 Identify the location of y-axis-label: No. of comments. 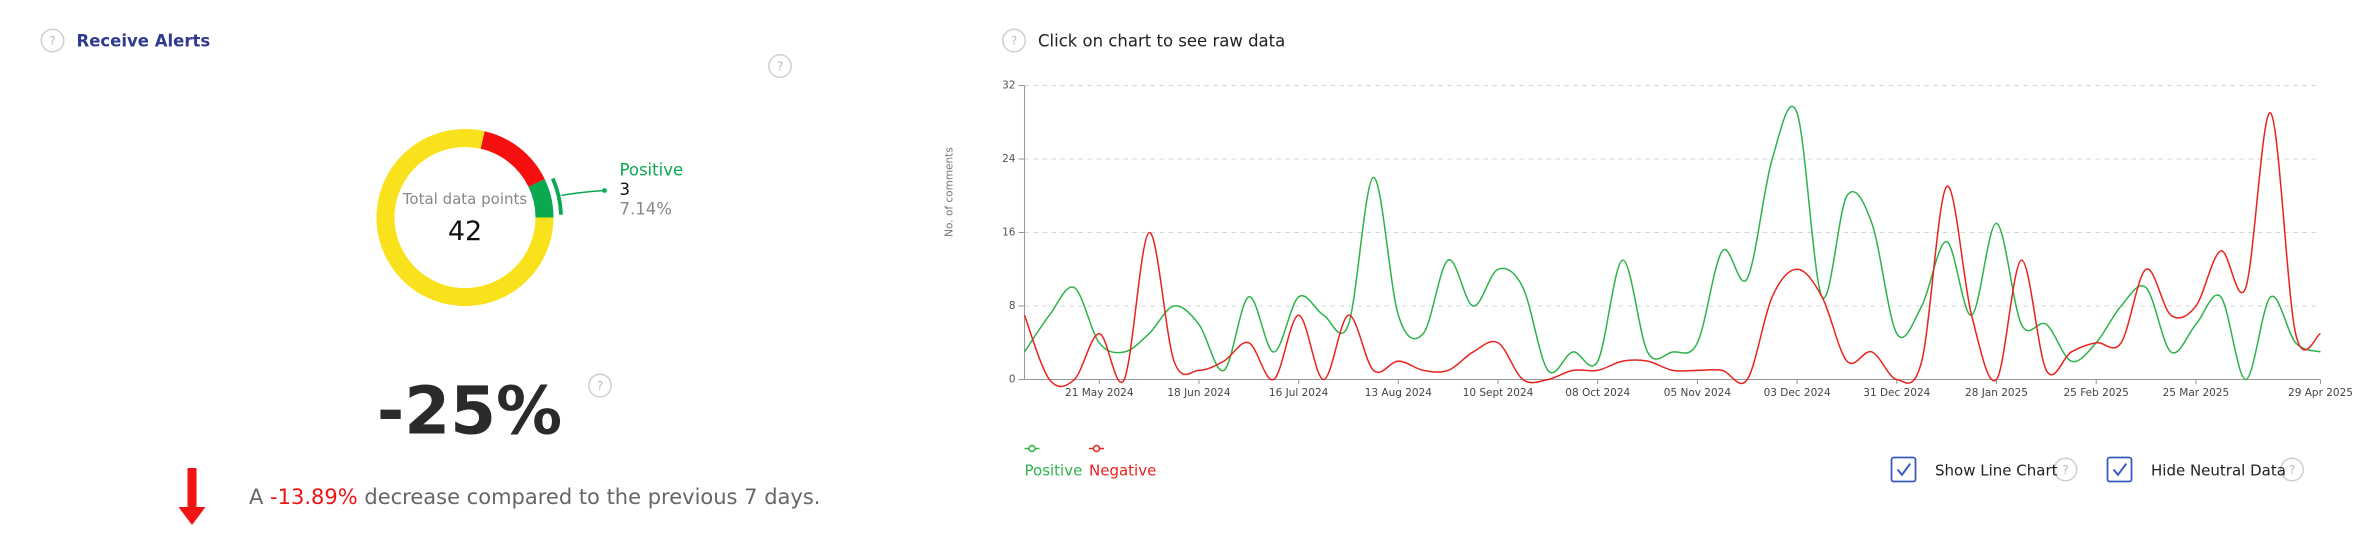
(950, 192).